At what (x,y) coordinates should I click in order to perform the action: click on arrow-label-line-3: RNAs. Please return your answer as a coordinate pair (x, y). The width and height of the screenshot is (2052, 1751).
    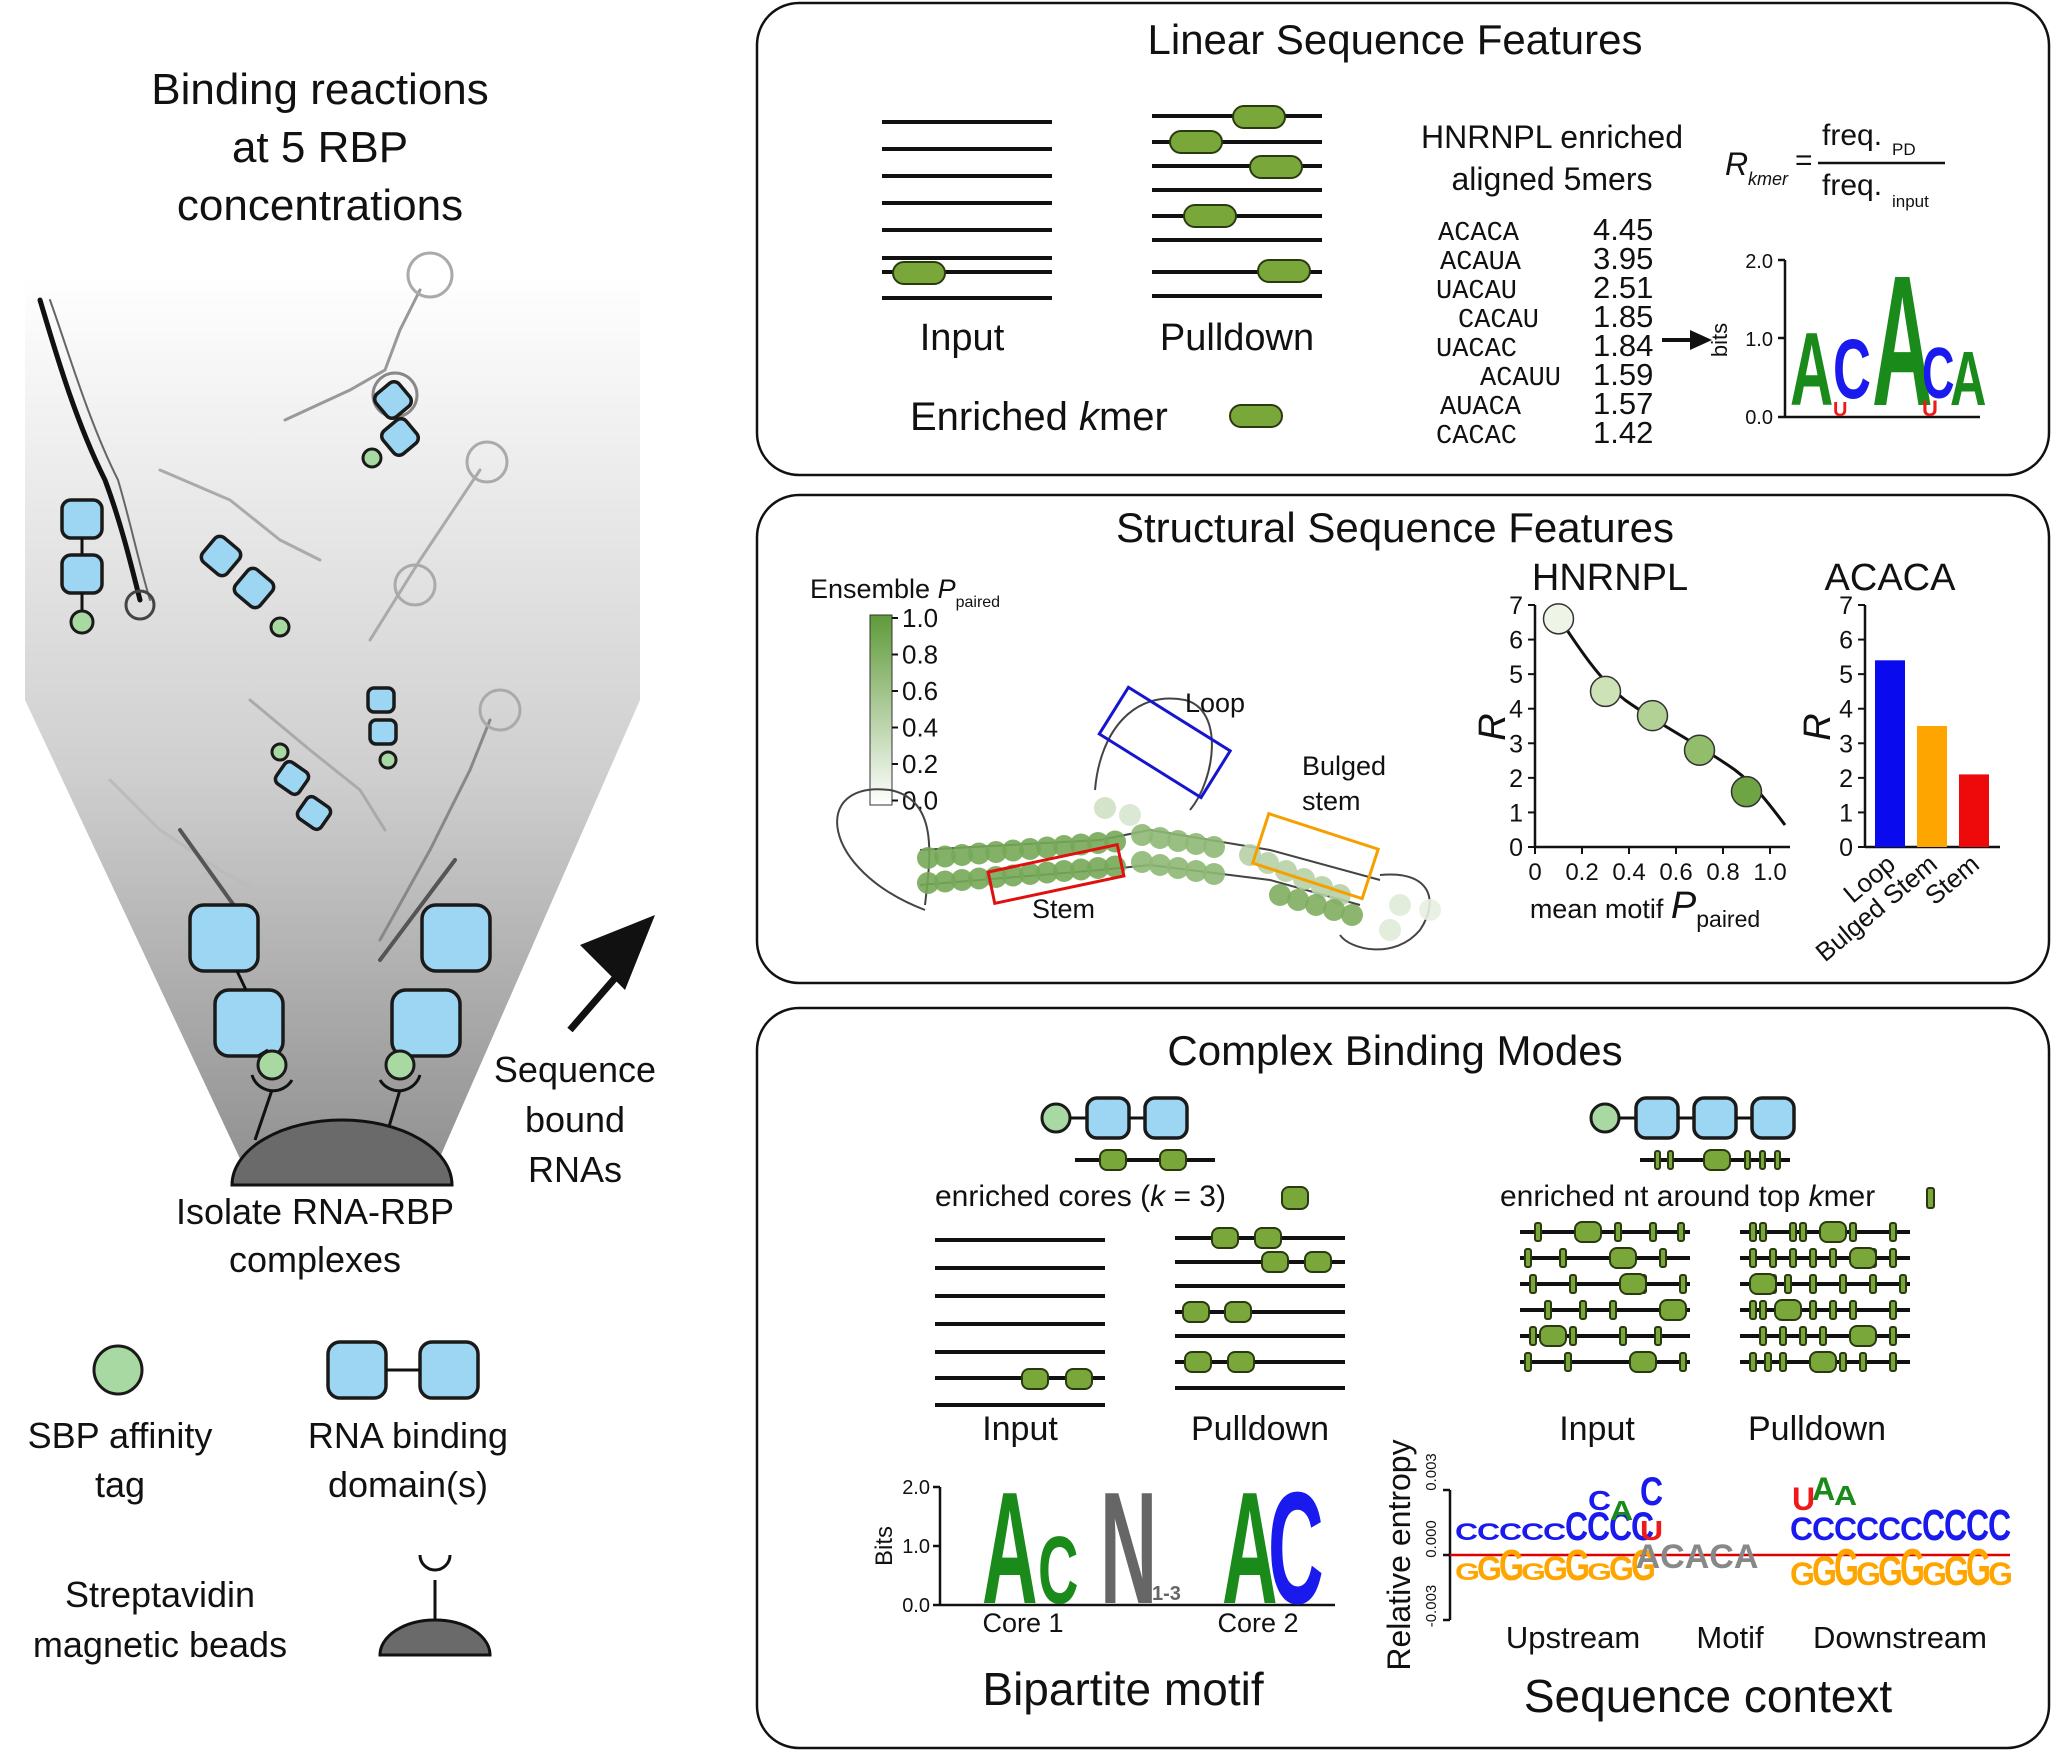
    Looking at the image, I should click on (575, 1169).